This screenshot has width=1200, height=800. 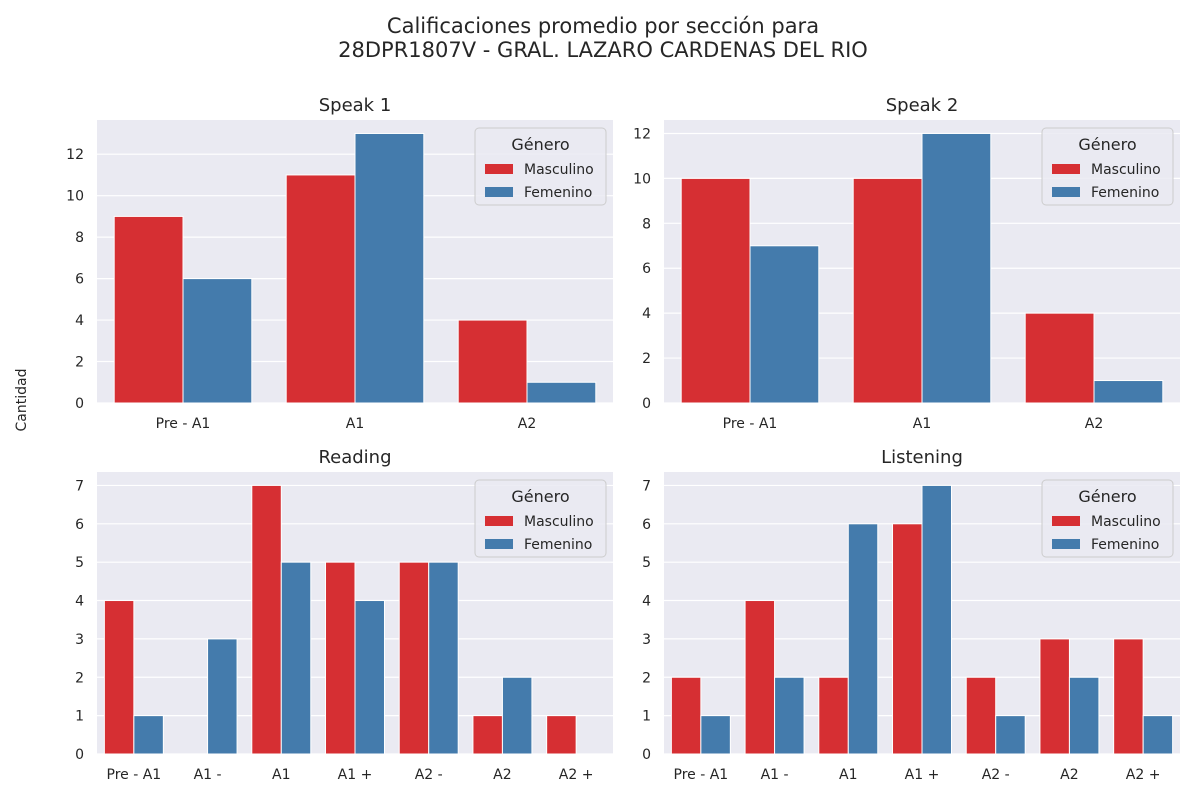 I want to click on figure-title-line-1: Calificaciones promedio por sección para, so click(x=603, y=26).